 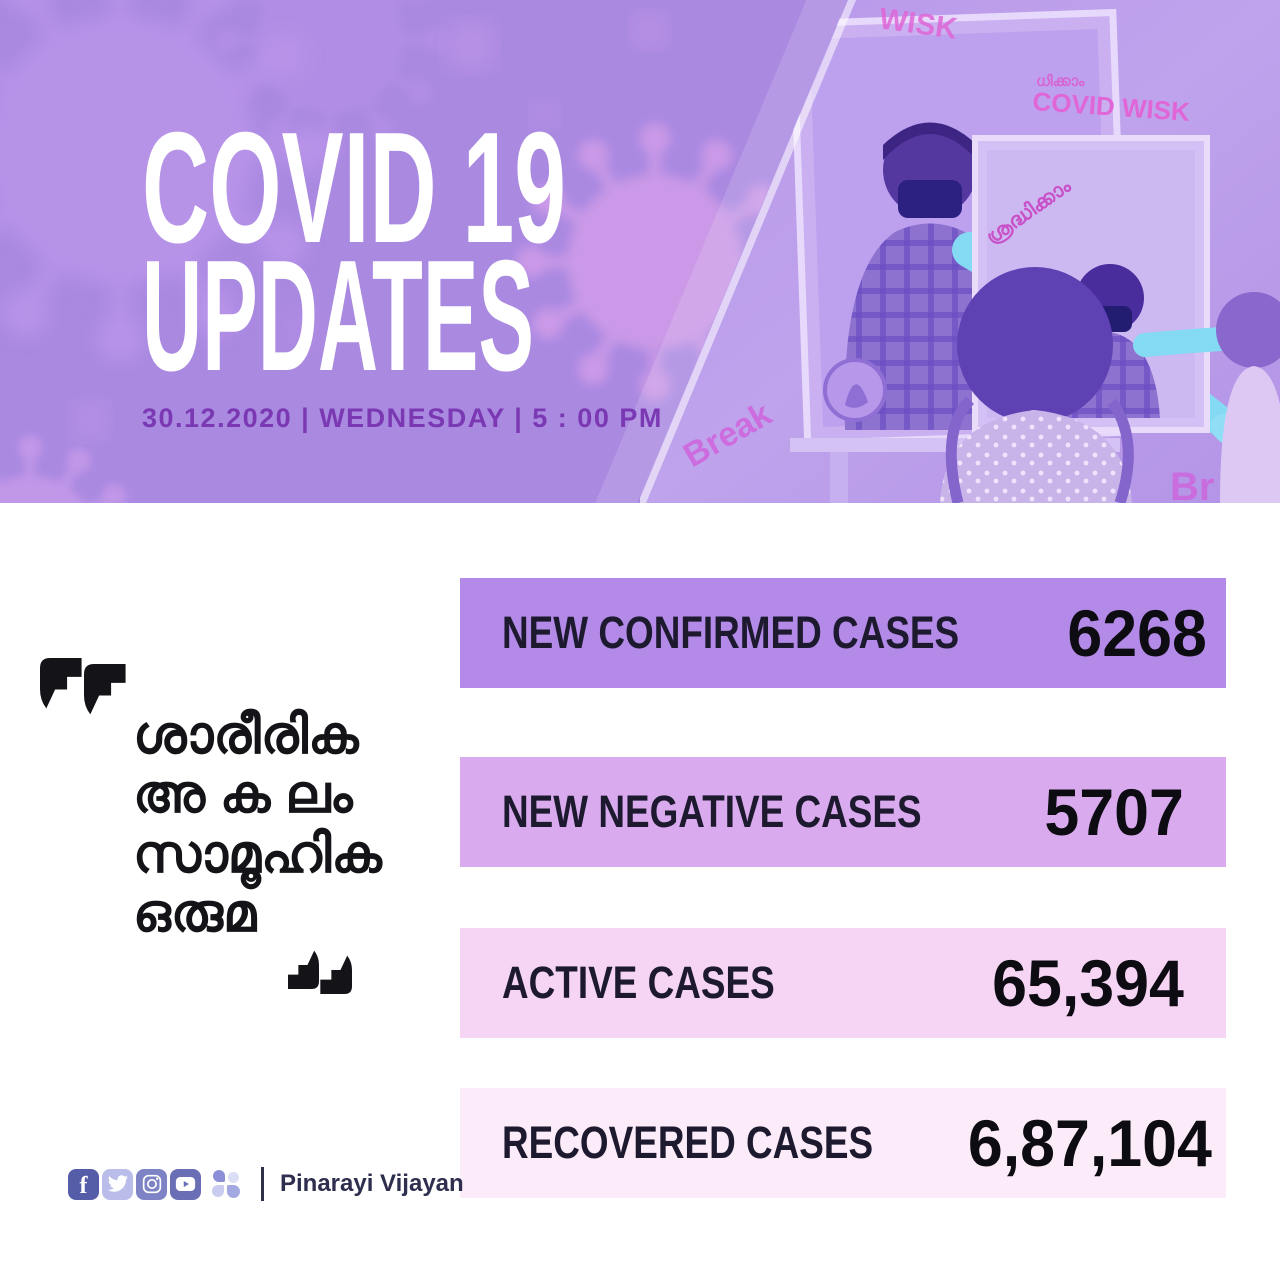 What do you see at coordinates (262, 1184) in the screenshot?
I see `footer-divider` at bounding box center [262, 1184].